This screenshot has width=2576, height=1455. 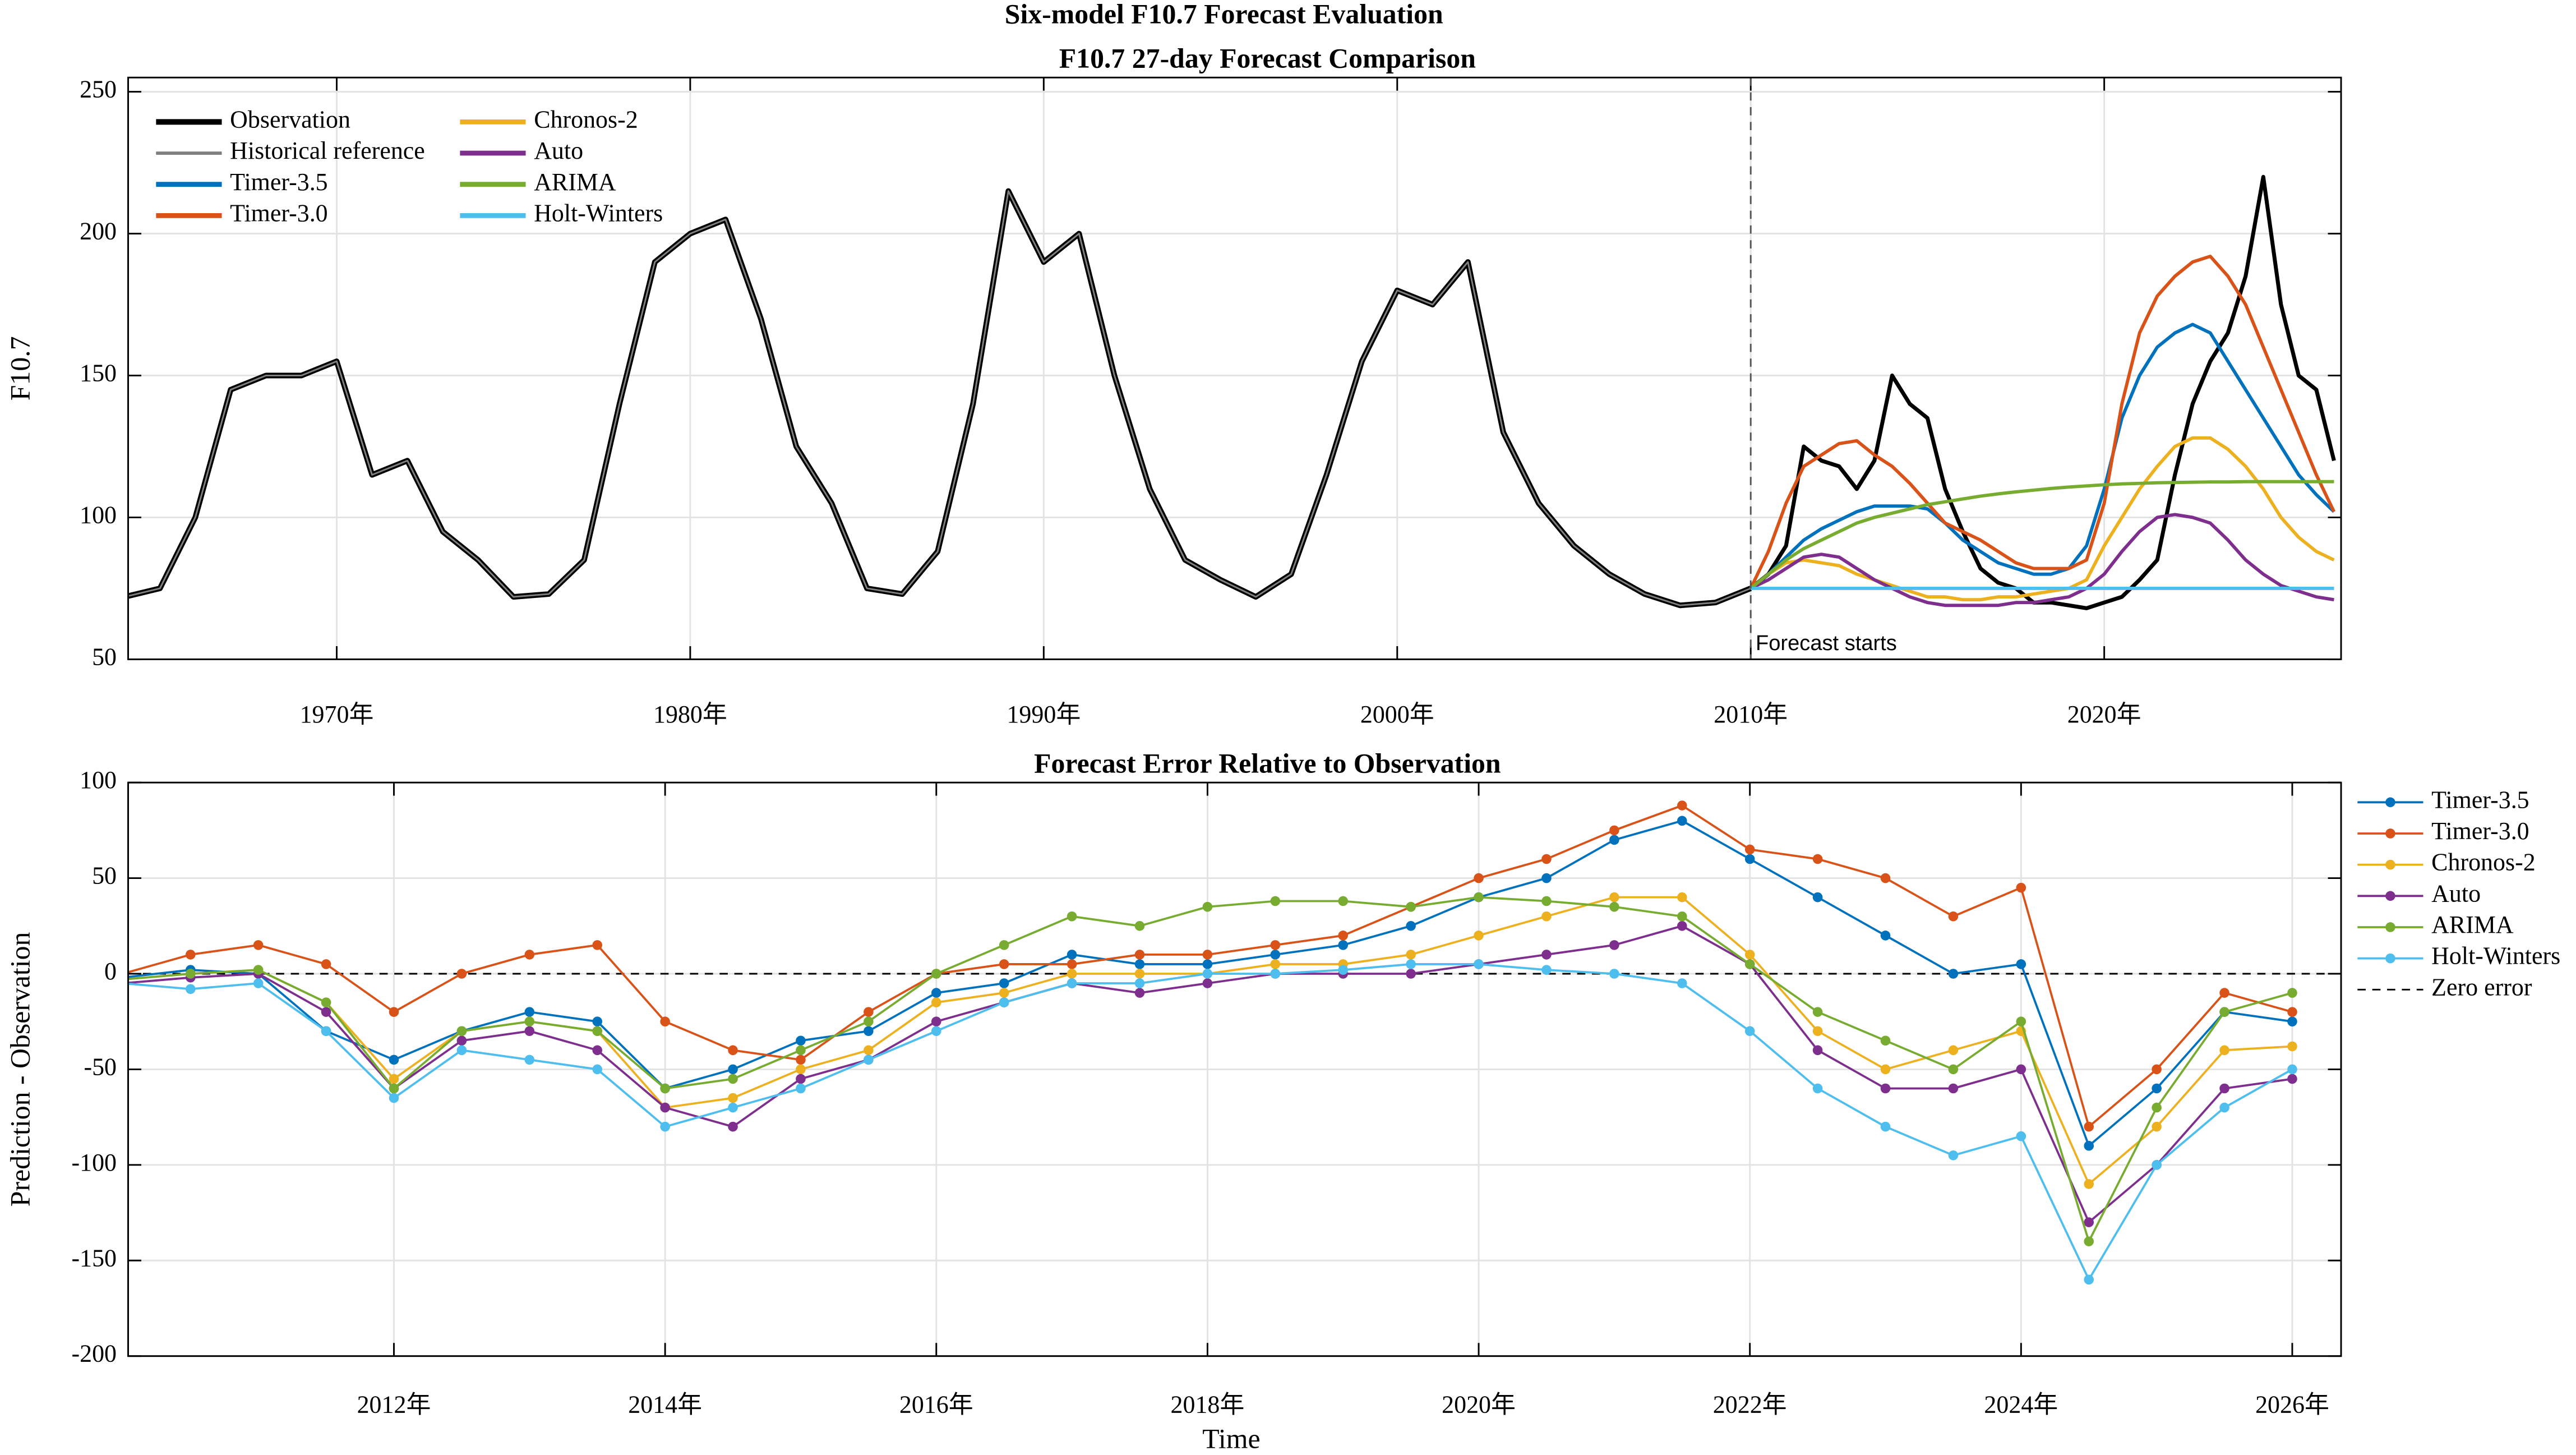 I want to click on y-tick-label: 100, so click(x=98, y=780).